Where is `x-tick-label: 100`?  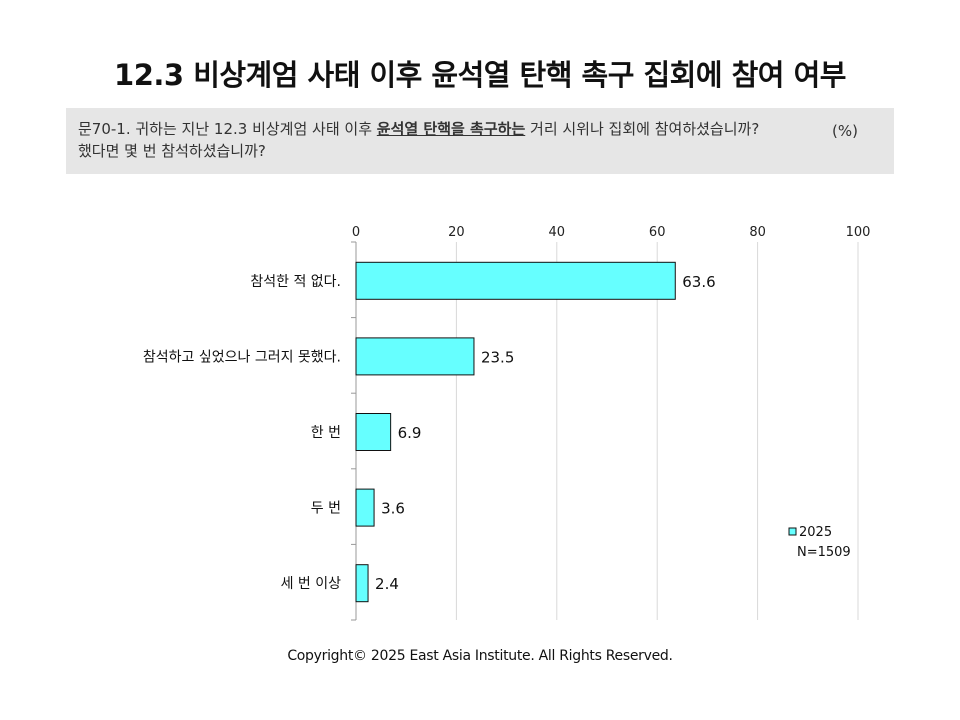 x-tick-label: 100 is located at coordinates (858, 232).